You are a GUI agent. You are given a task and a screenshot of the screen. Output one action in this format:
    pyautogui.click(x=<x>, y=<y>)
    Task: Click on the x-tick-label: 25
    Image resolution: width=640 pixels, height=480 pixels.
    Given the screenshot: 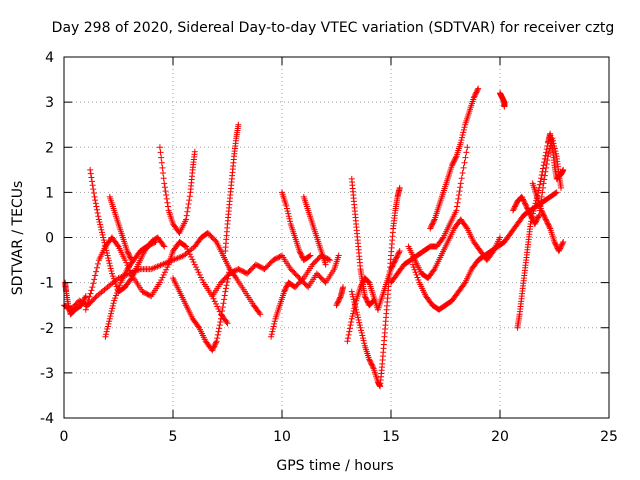 What is the action you would take?
    pyautogui.click(x=609, y=437)
    